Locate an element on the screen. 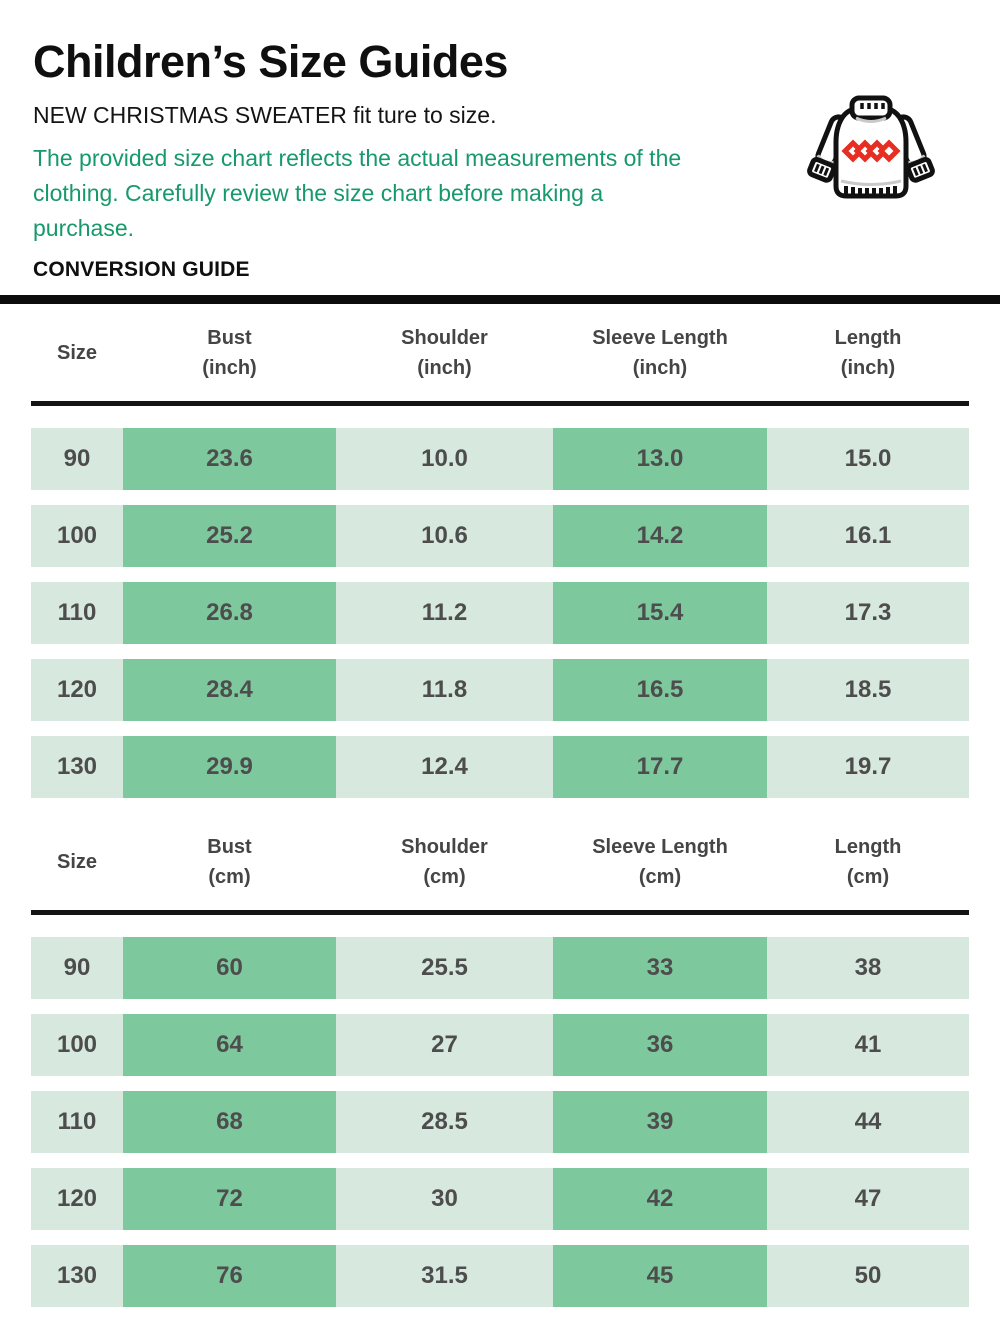 This screenshot has width=1000, height=1331. christmas-sweater-icon is located at coordinates (871, 147).